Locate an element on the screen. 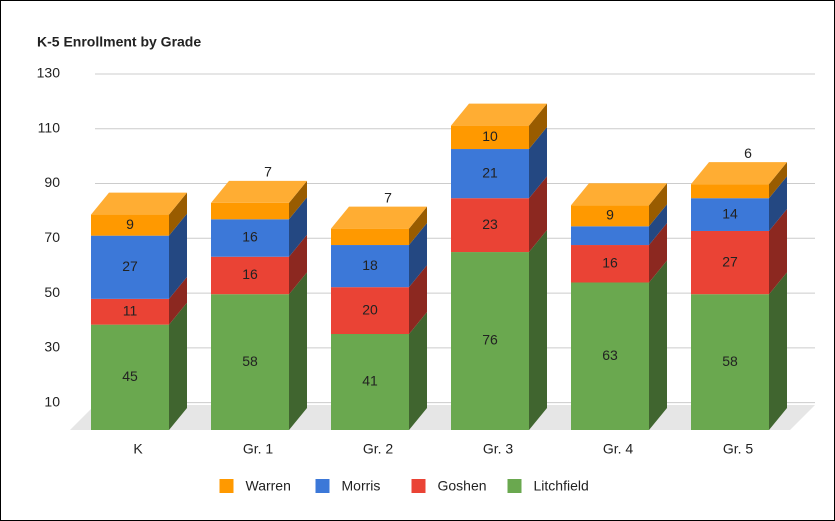 Image resolution: width=835 pixels, height=521 pixels. data-label: 18 is located at coordinates (370, 265).